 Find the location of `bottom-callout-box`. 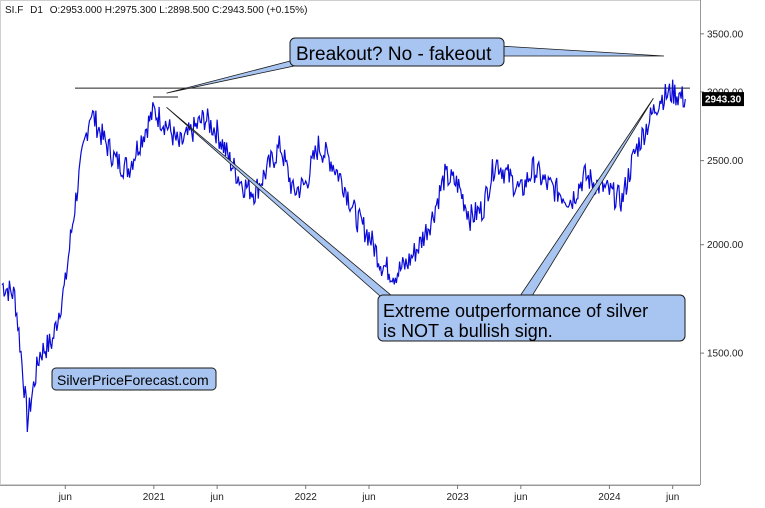

bottom-callout-box is located at coordinates (531, 318).